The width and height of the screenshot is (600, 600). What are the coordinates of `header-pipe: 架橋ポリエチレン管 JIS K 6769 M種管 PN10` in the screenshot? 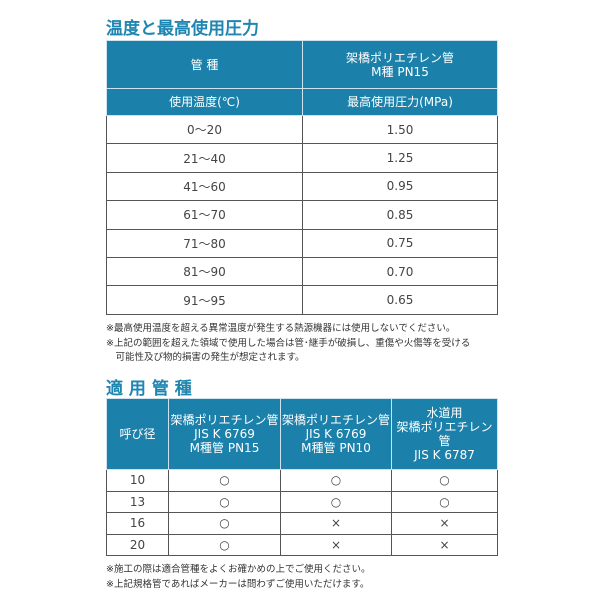 It's located at (336, 434).